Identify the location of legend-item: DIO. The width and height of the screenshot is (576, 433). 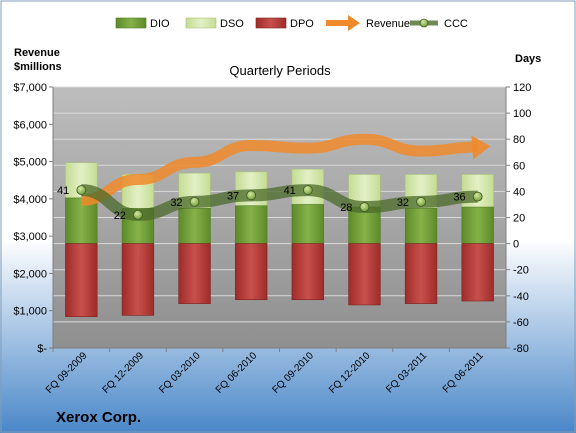
(142, 23).